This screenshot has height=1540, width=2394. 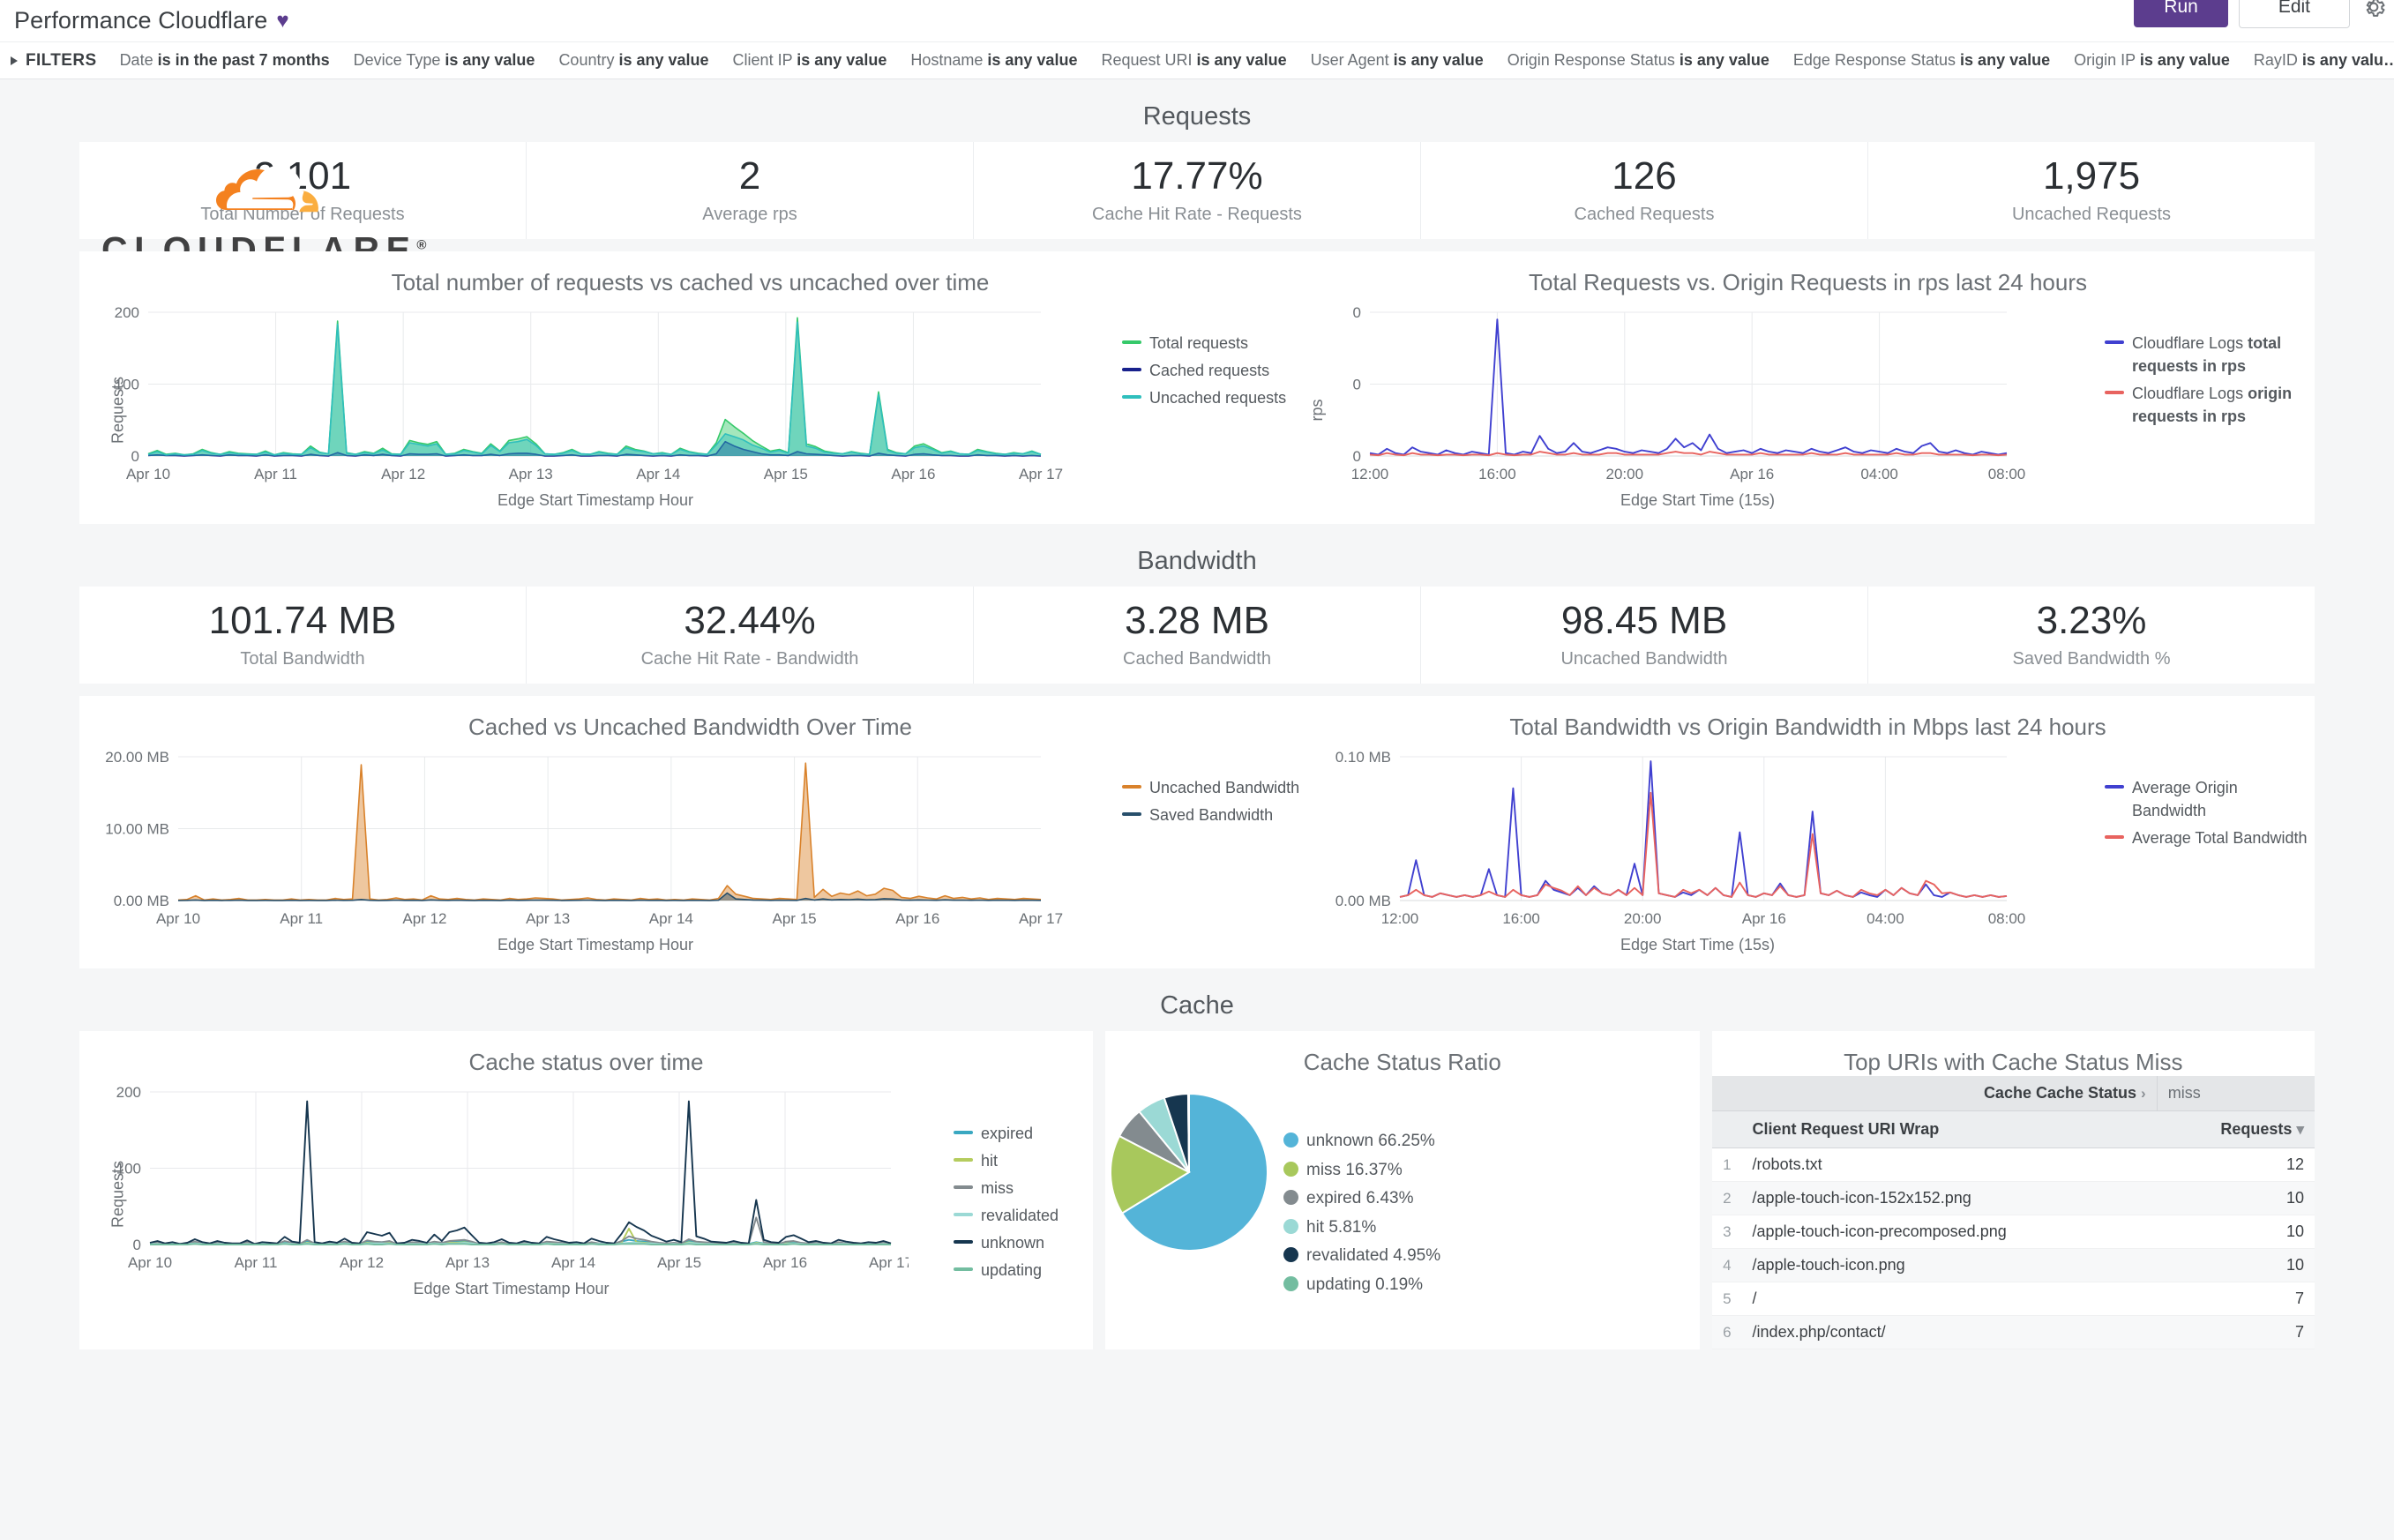 I want to click on svg-text: Apr 14, so click(x=671, y=918).